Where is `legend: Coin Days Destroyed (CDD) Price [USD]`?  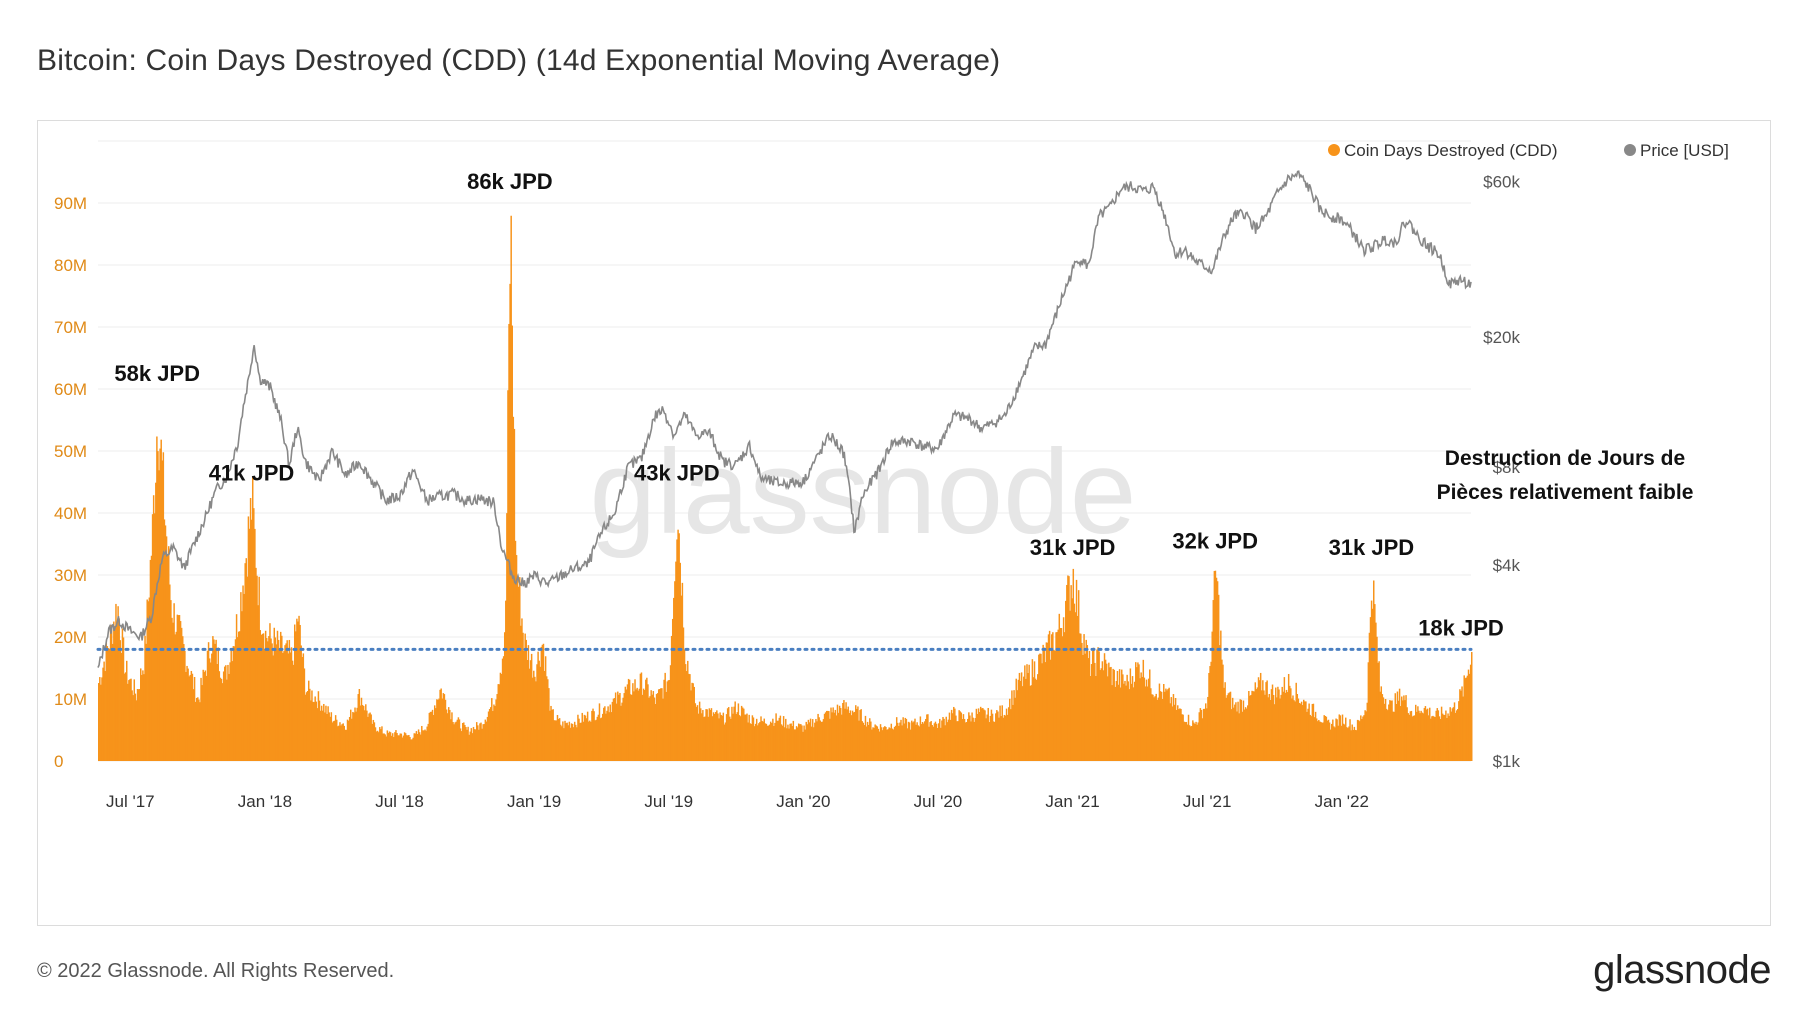
legend: Coin Days Destroyed (CDD) Price [USD] is located at coordinates (1528, 150).